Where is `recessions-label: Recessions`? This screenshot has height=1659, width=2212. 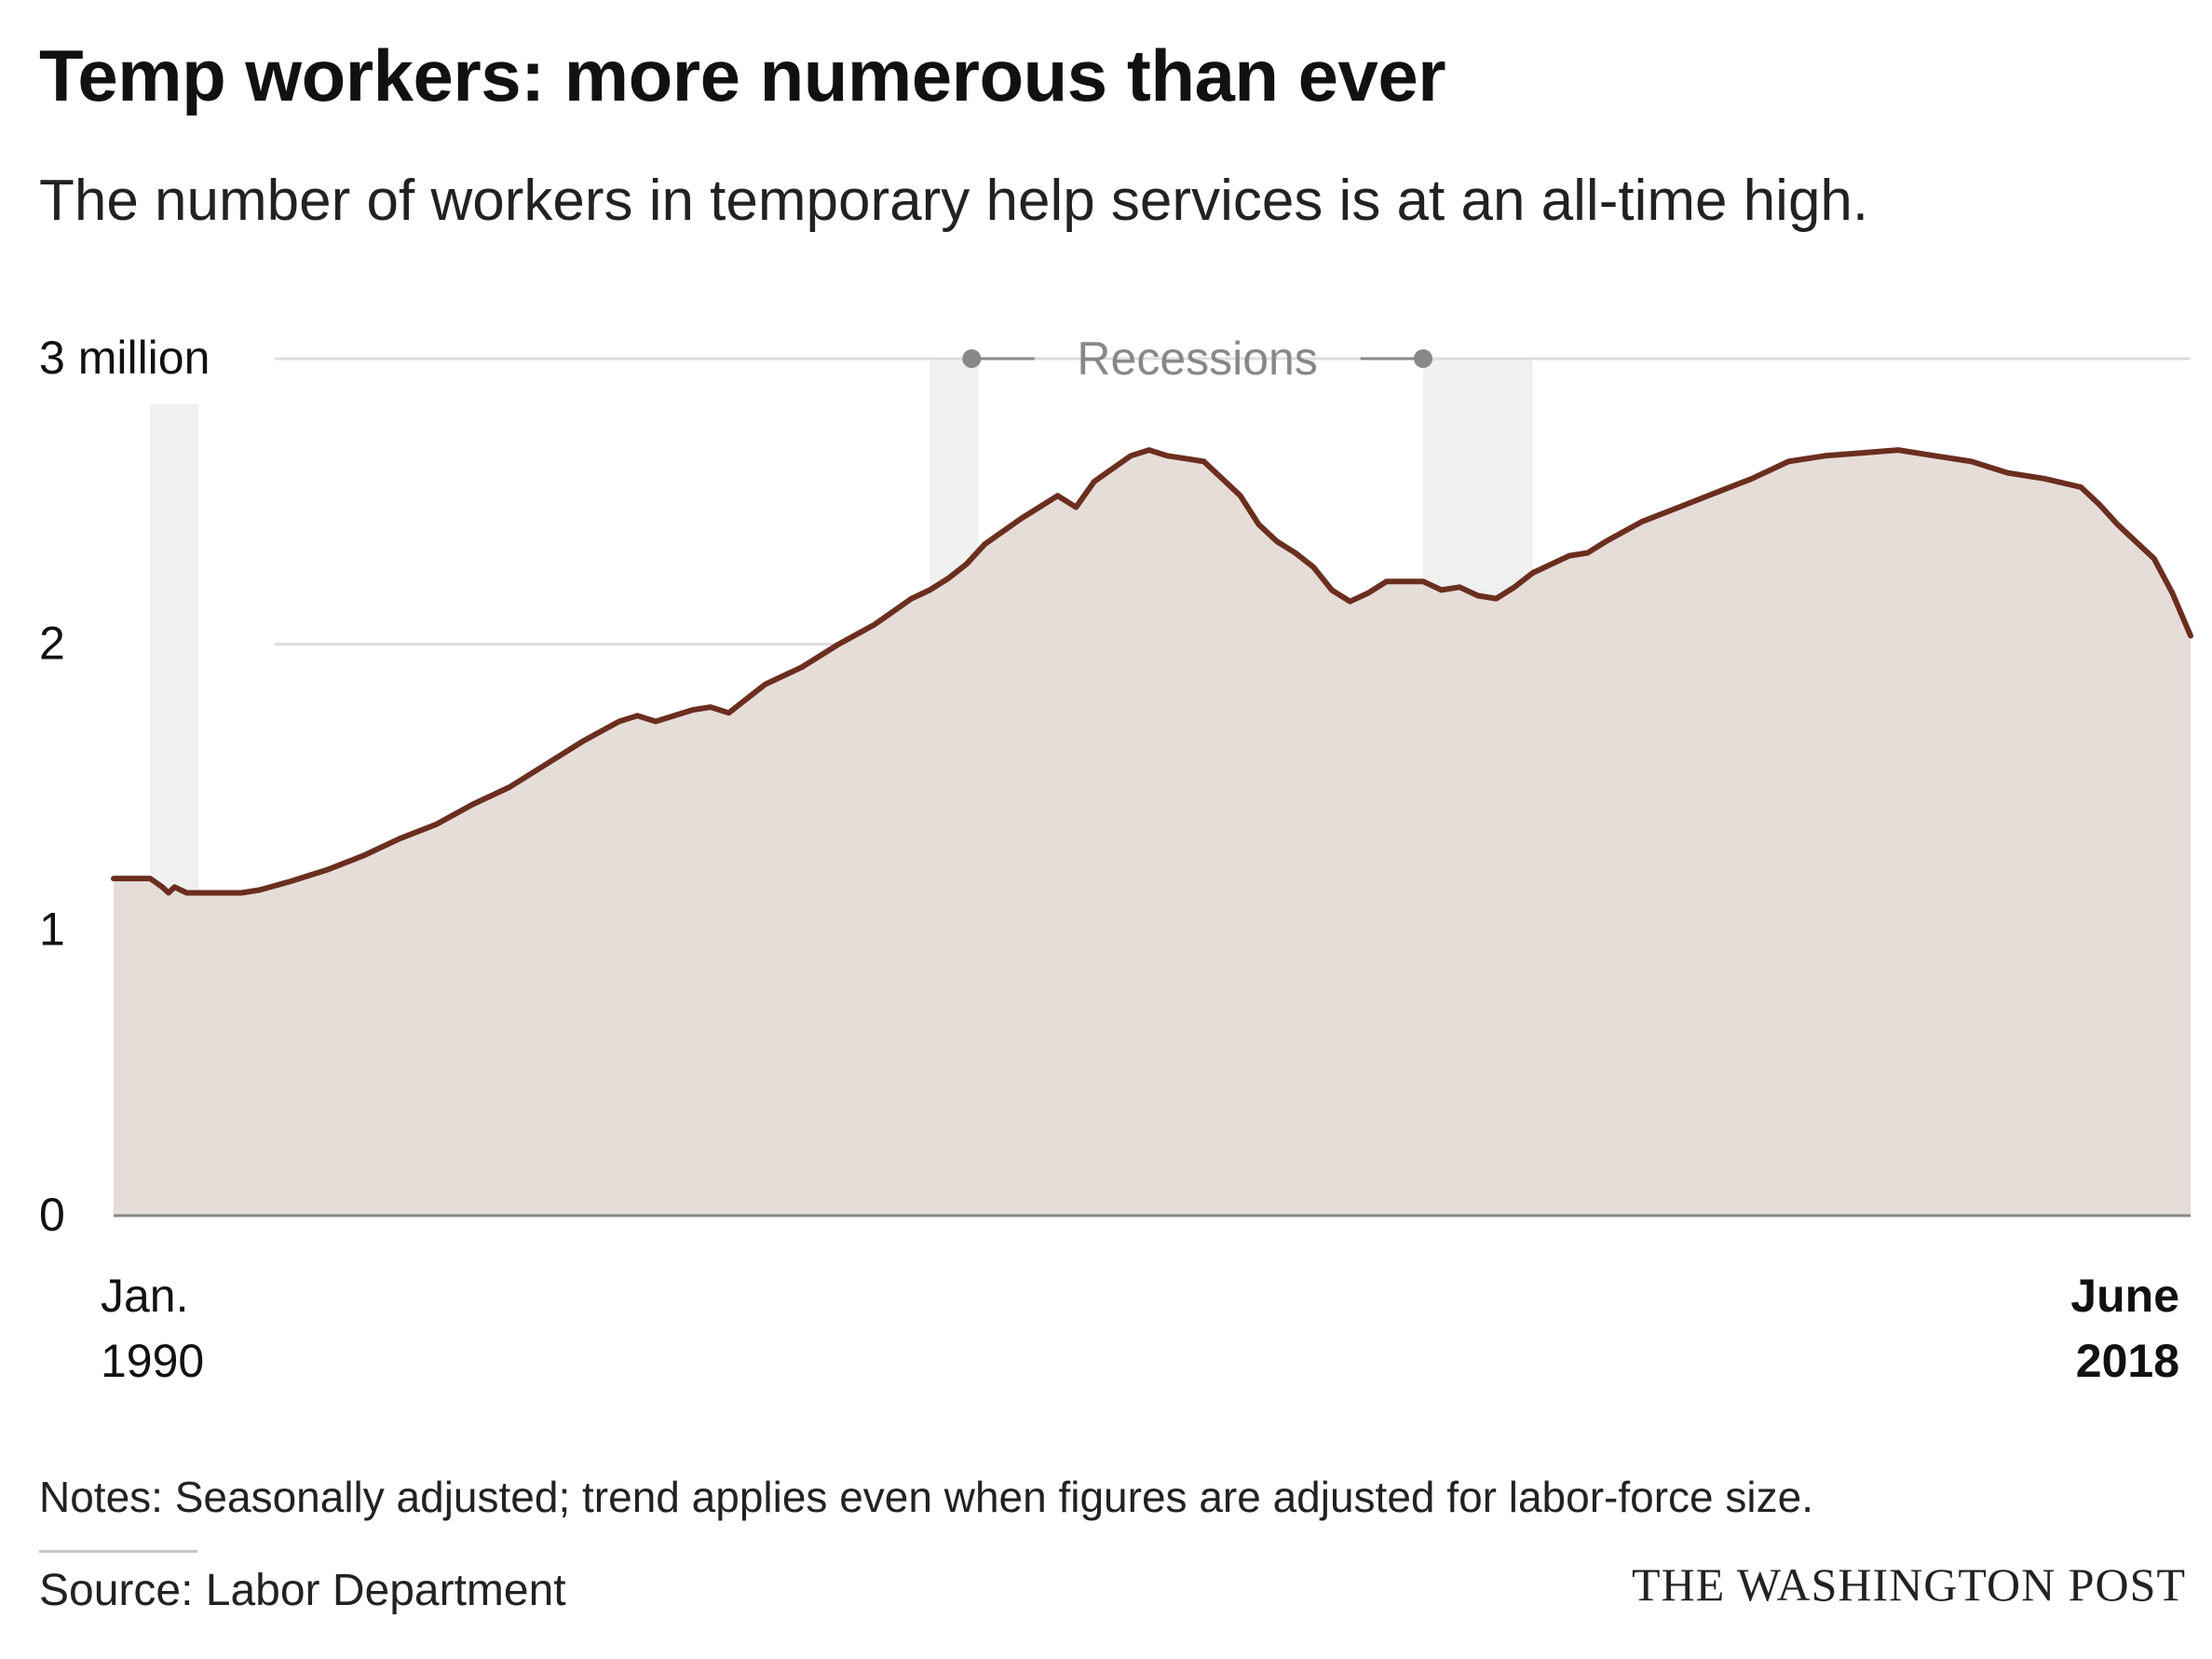
recessions-label: Recessions is located at coordinates (1197, 359).